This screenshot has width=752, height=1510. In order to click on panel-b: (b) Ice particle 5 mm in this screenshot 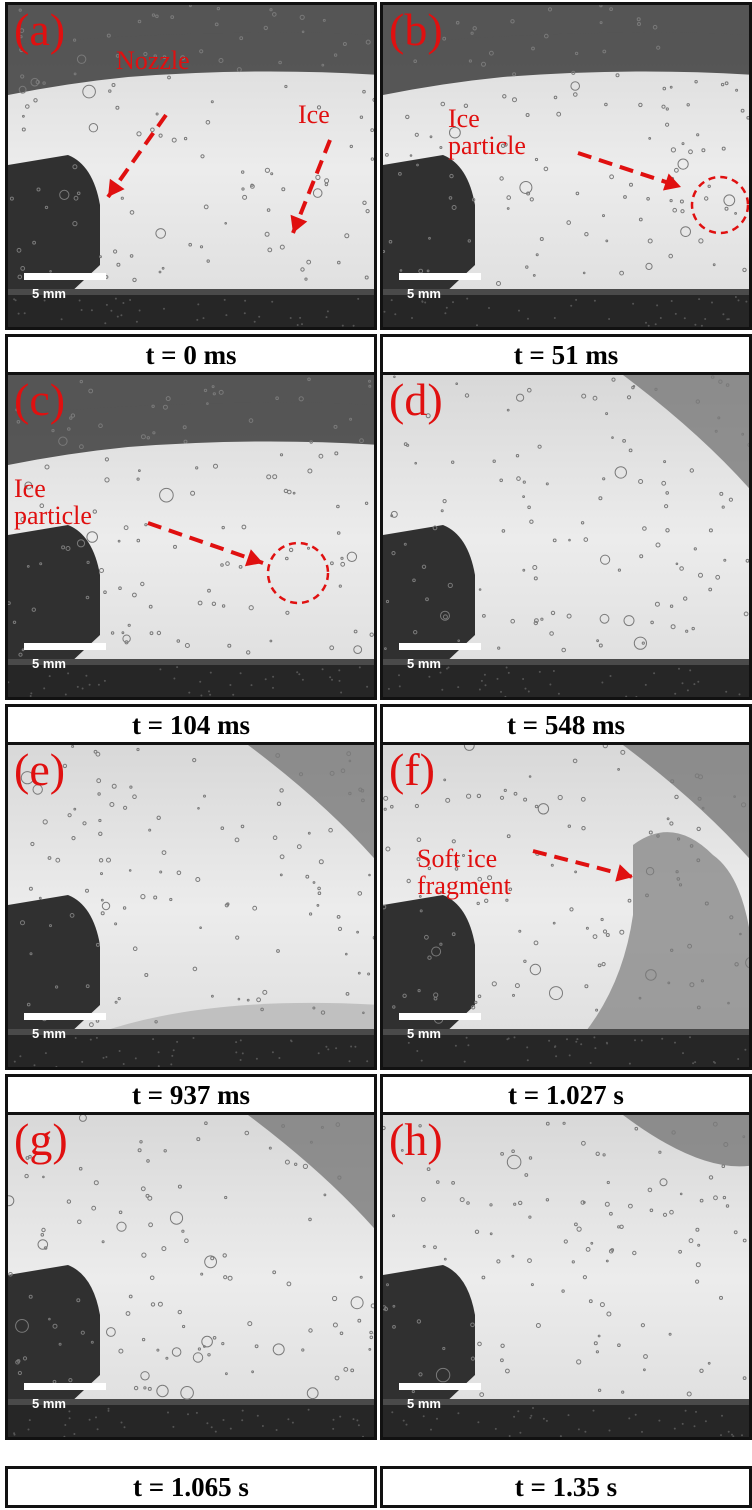, I will do `click(566, 166)`.